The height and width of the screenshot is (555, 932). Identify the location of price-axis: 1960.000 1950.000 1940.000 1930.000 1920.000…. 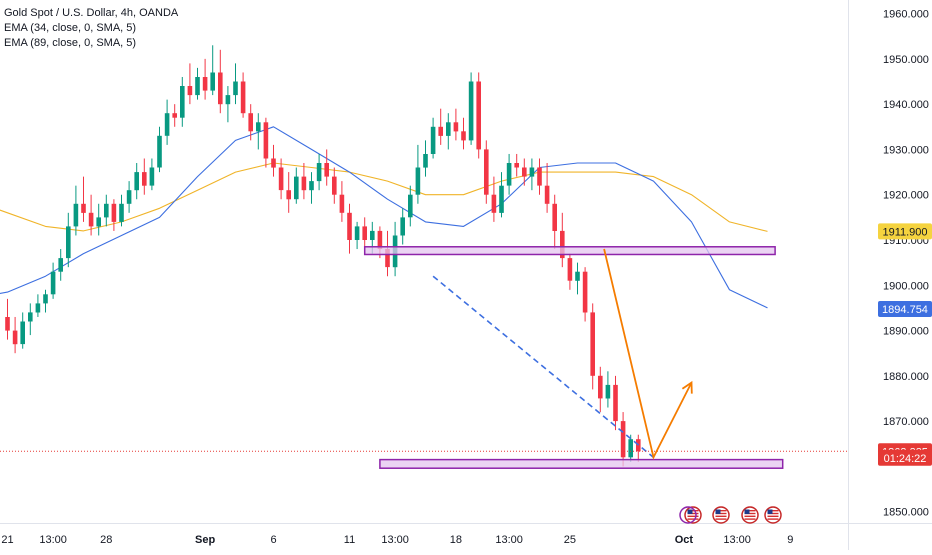
(906, 264).